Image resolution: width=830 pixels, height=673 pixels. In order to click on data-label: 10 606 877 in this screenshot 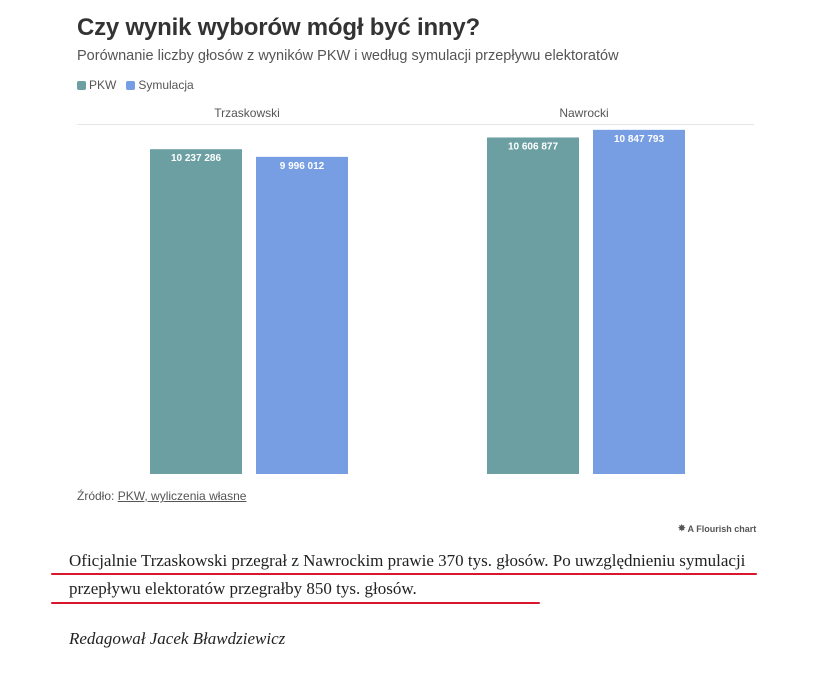, I will do `click(533, 146)`.